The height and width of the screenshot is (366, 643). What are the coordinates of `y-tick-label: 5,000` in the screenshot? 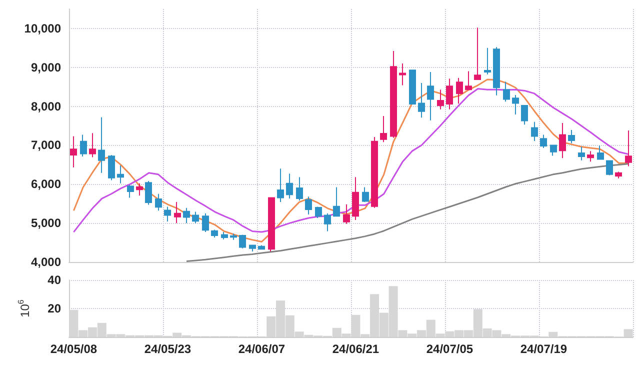 It's located at (46, 223).